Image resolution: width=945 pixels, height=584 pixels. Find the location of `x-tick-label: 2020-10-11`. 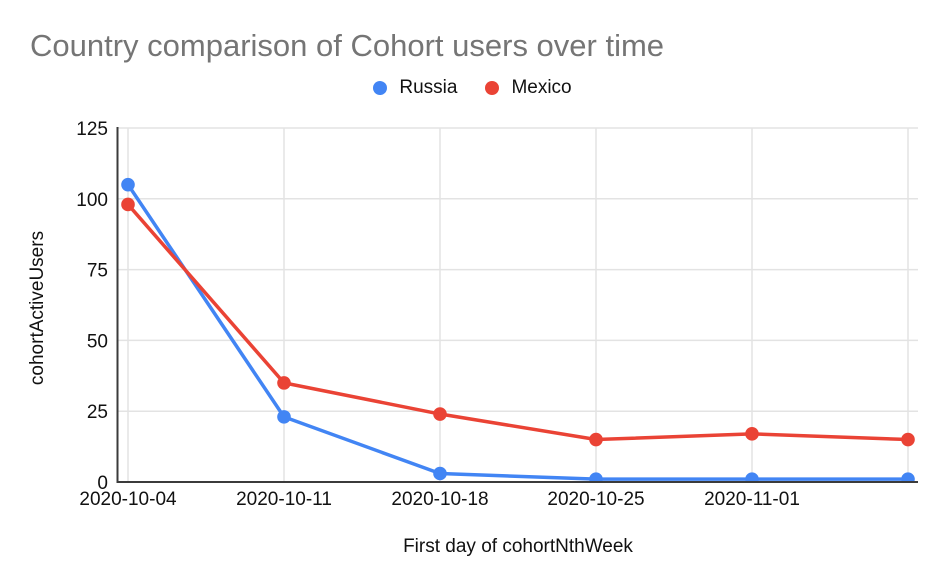

x-tick-label: 2020-10-11 is located at coordinates (284, 499).